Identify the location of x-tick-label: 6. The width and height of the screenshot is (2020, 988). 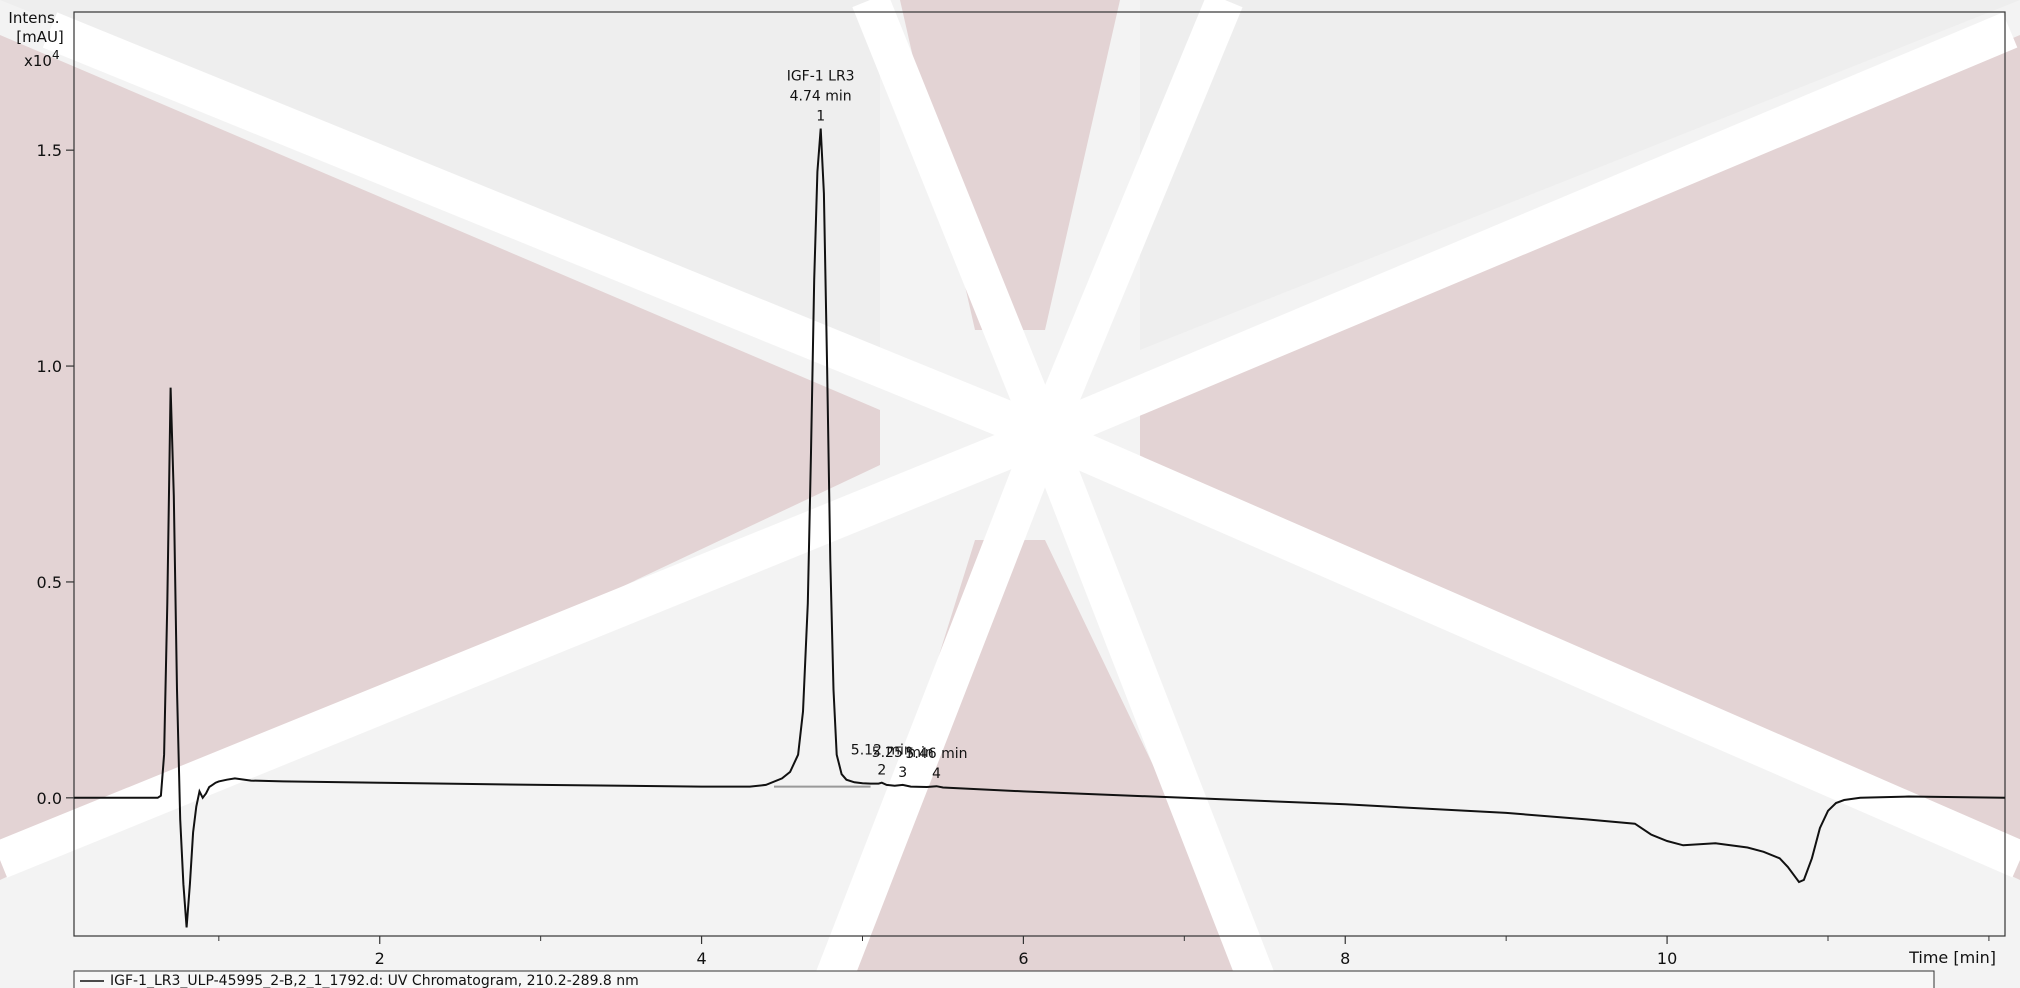
(1023, 958).